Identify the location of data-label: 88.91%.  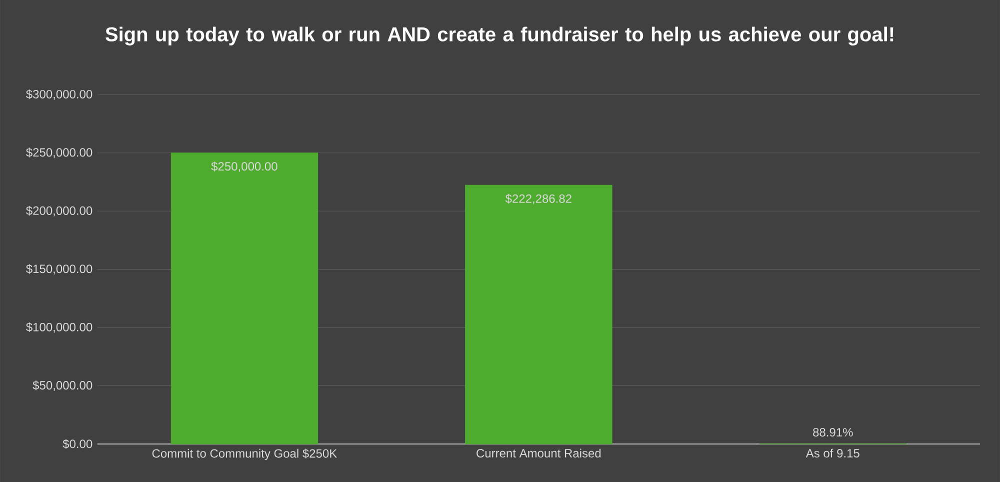
(833, 432).